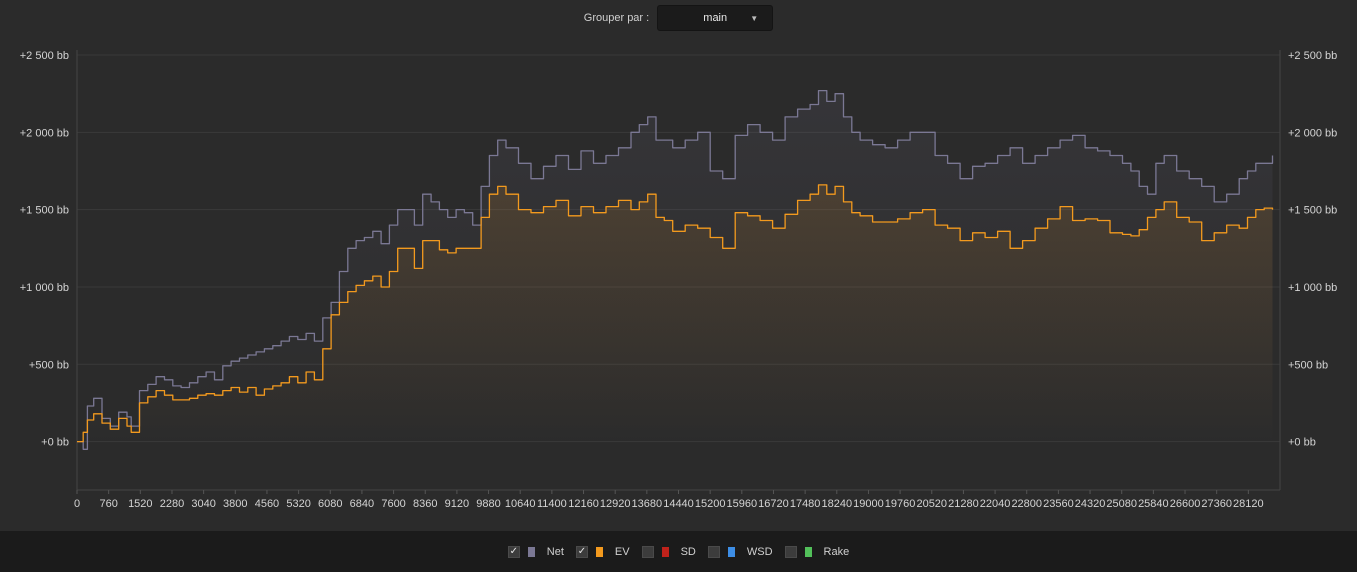 Image resolution: width=1357 pixels, height=572 pixels. What do you see at coordinates (615, 504) in the screenshot?
I see `x-tick-label: 12920` at bounding box center [615, 504].